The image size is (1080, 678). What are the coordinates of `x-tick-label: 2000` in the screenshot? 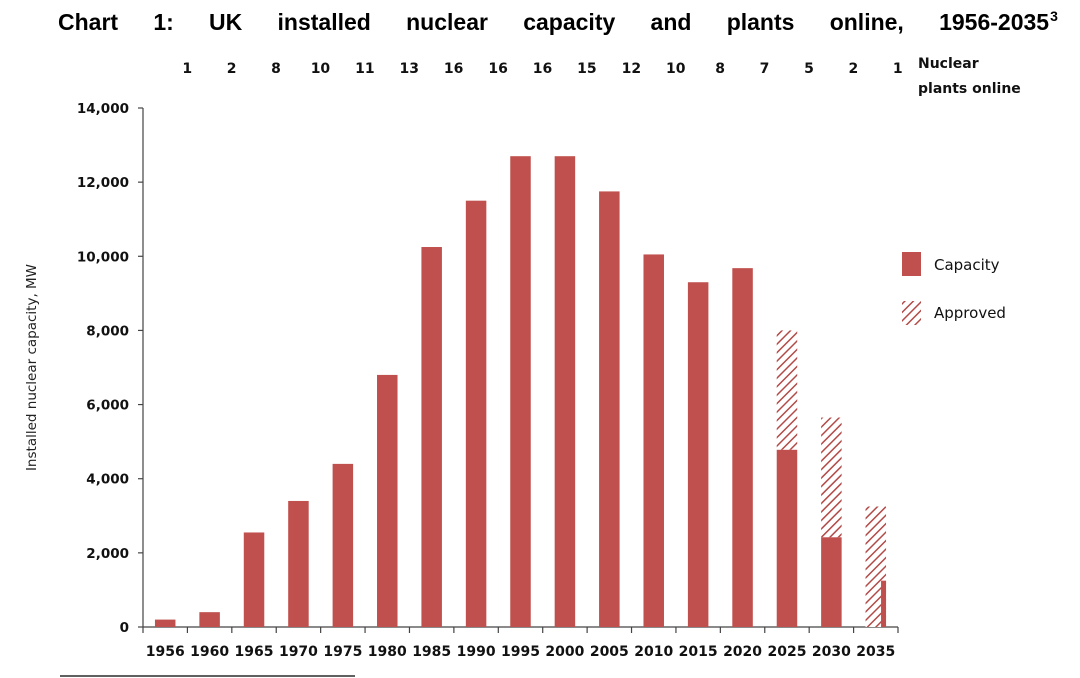 It's located at (564, 652).